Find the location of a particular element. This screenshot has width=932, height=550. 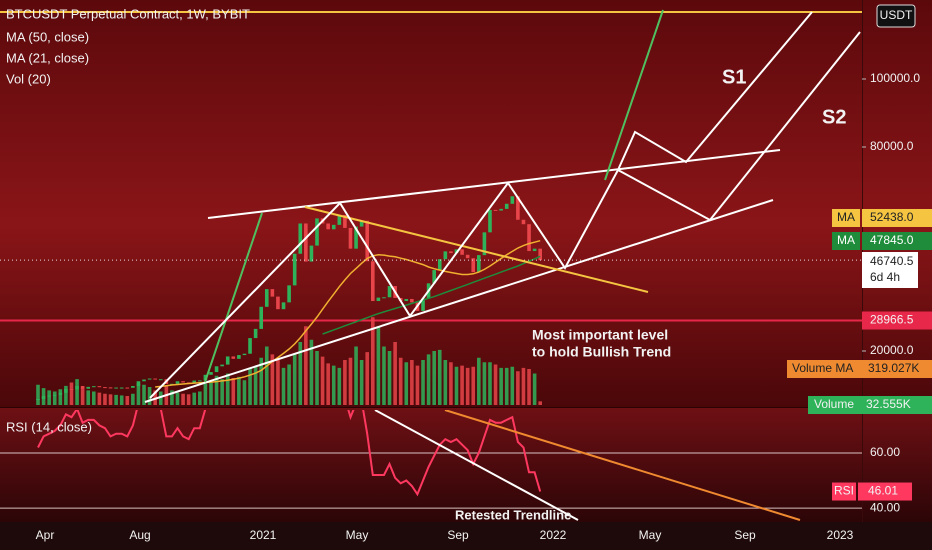

indicator-label: MA (50, close) is located at coordinates (47, 36).